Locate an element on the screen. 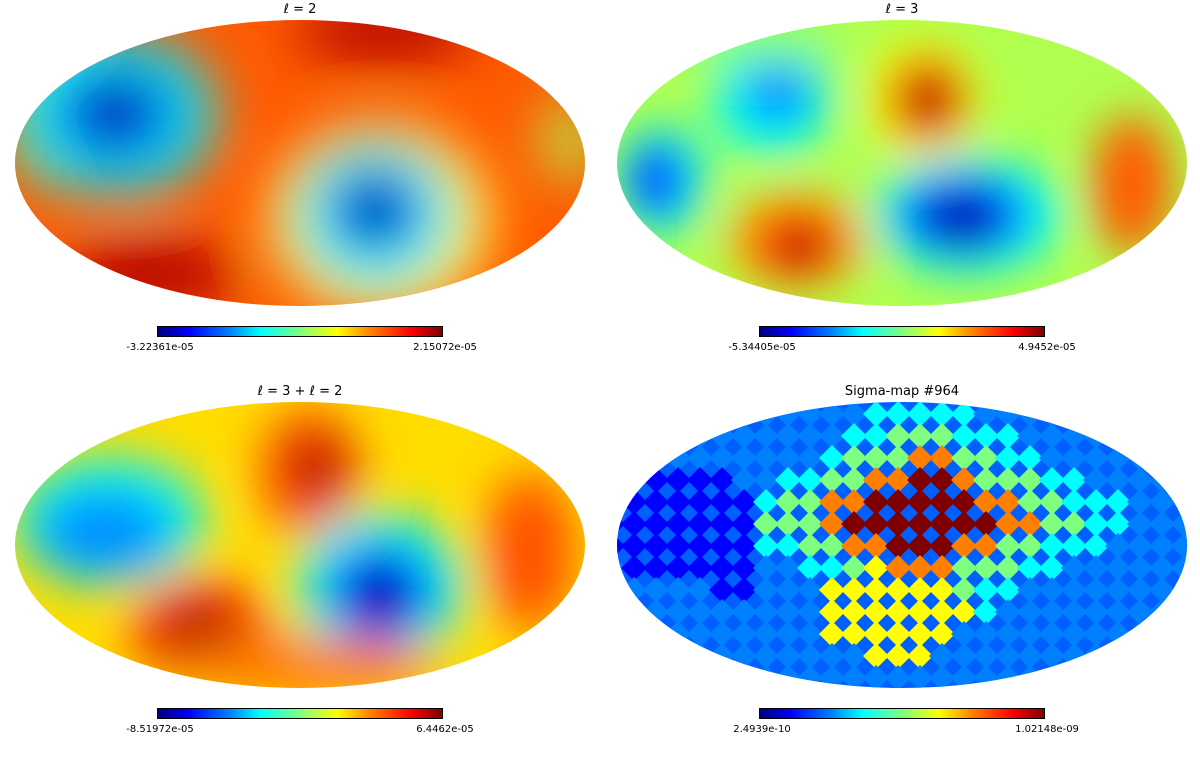 This screenshot has width=1200, height=762. colorbar-min-label: -8.51972e-05 is located at coordinates (160, 729).